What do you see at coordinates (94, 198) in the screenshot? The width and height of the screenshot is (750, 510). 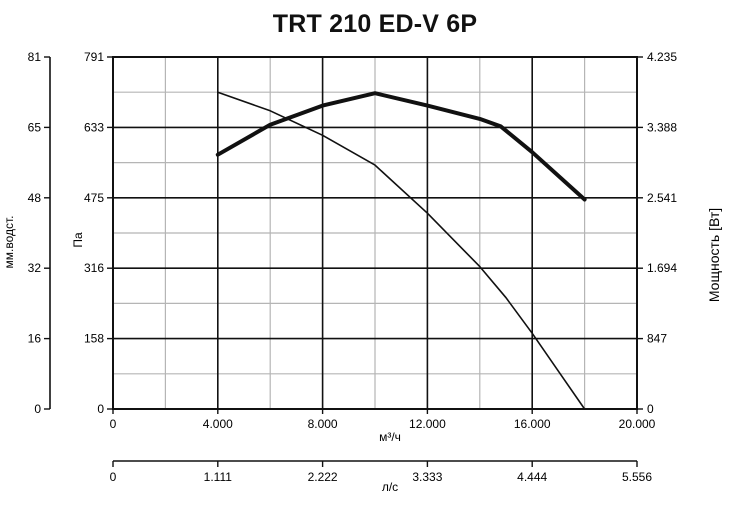 I see `pa-tick-label: 475` at bounding box center [94, 198].